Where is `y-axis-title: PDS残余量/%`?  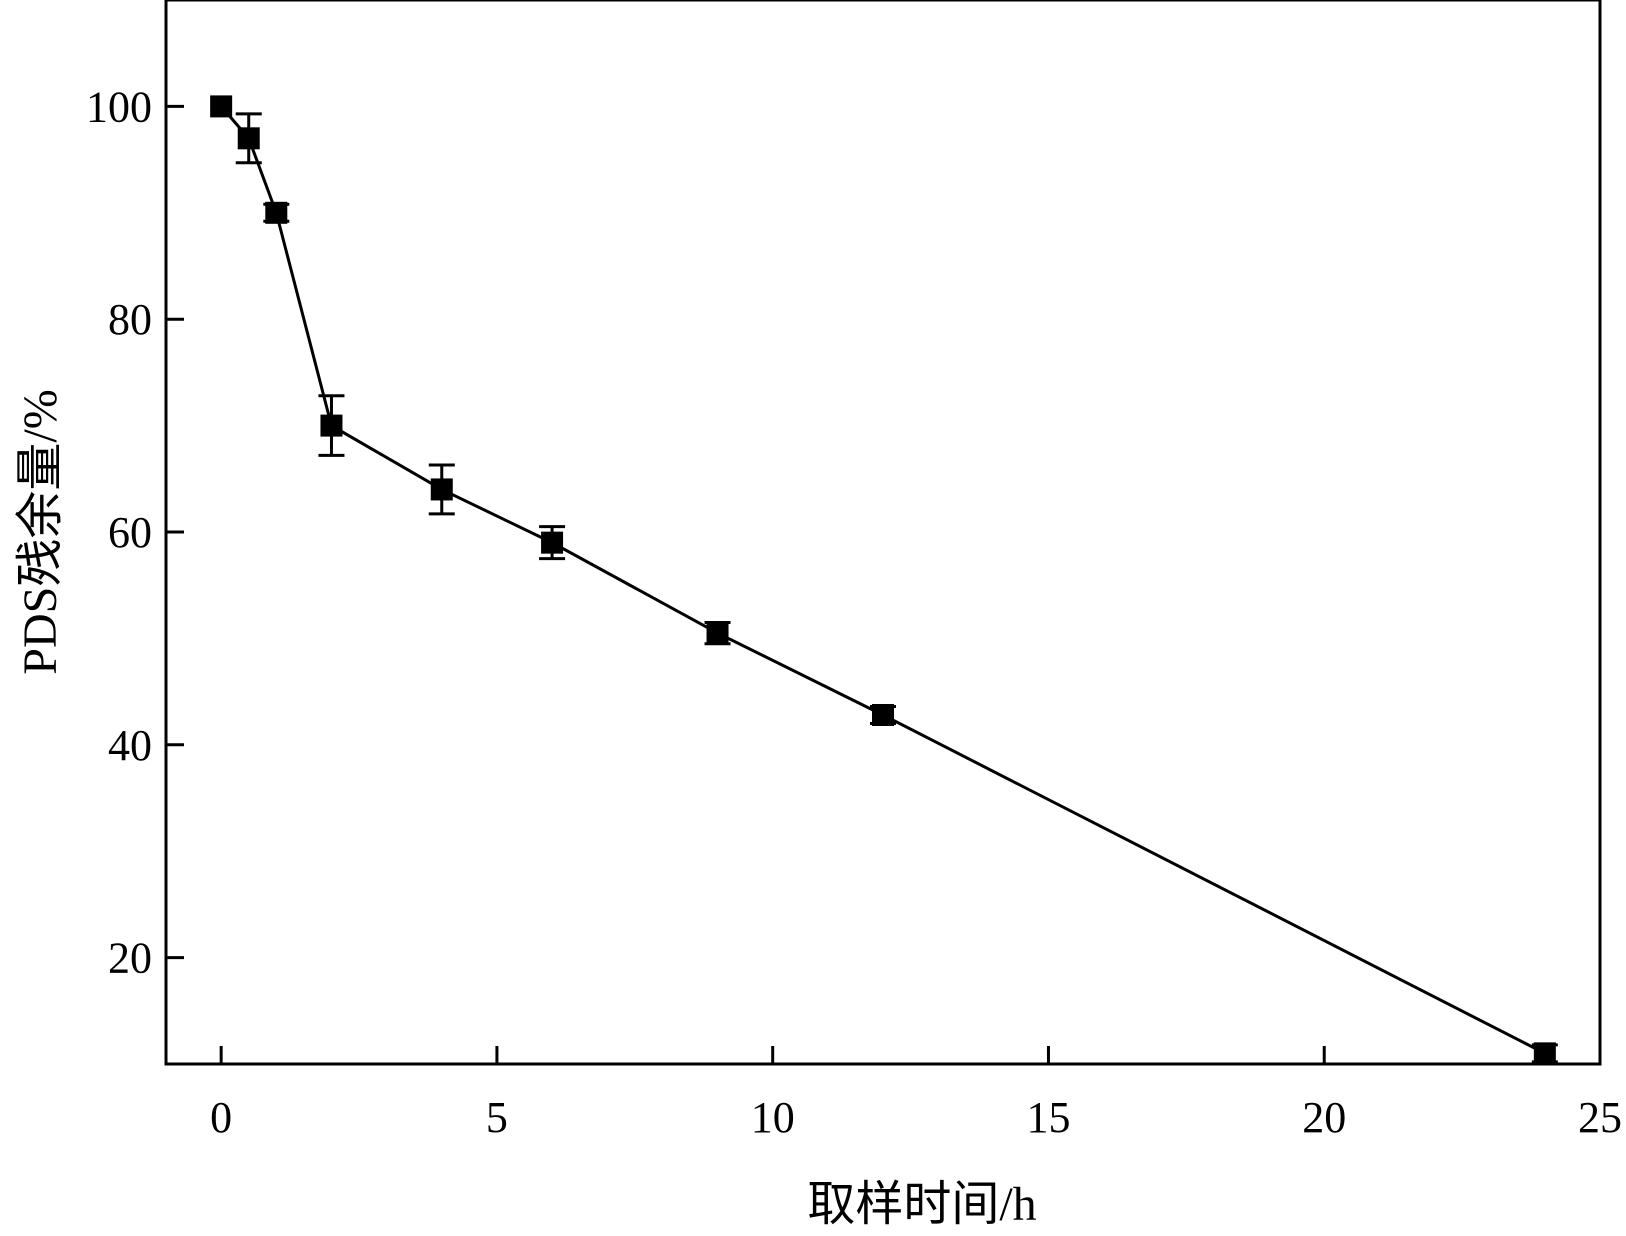 y-axis-title: PDS残余量/% is located at coordinates (40, 531).